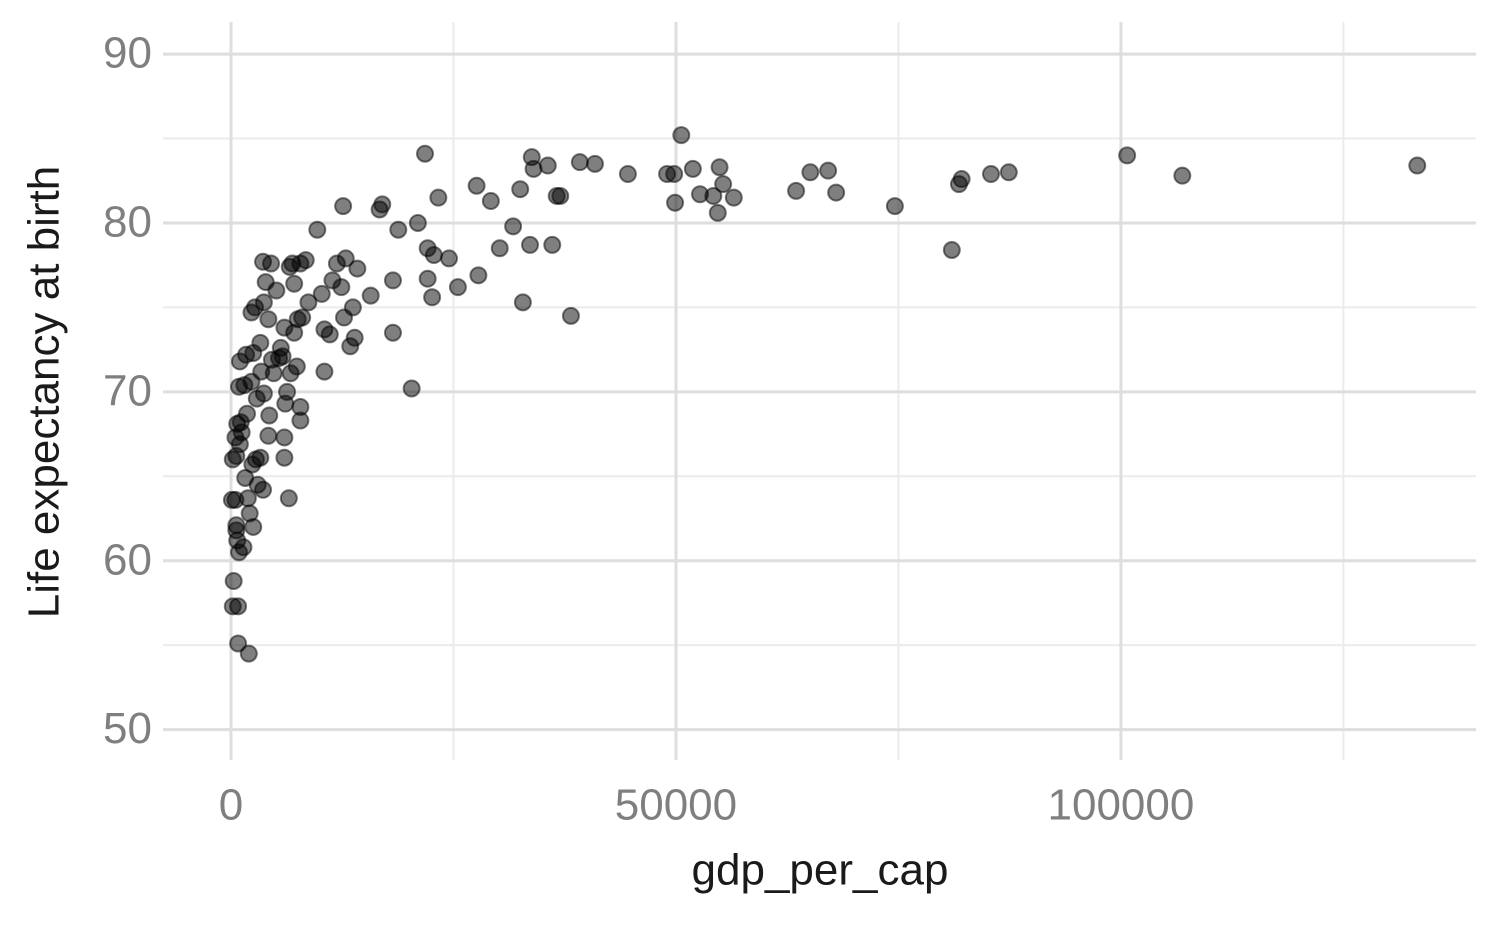 The width and height of the screenshot is (1500, 927). I want to click on y-axis-title: Life expectancy at birth, so click(44, 392).